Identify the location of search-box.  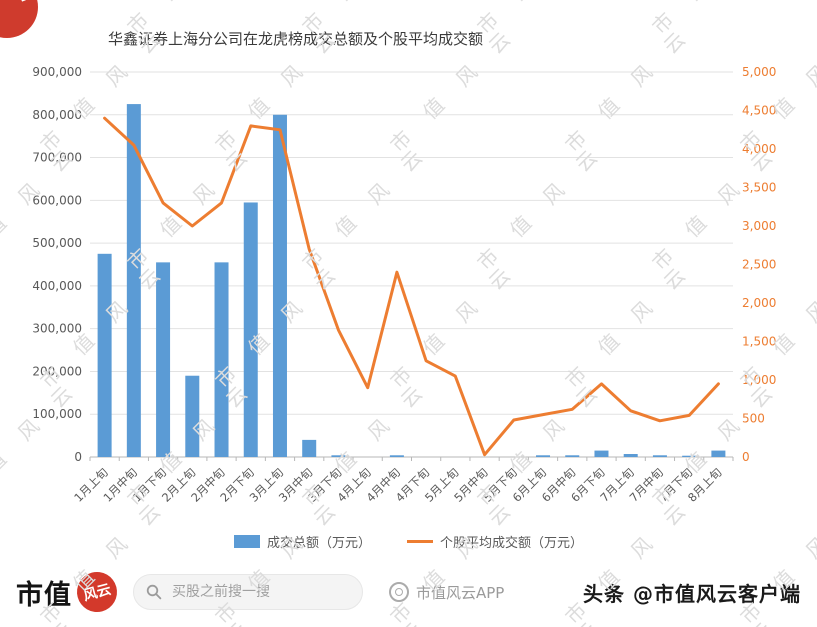
(248, 592).